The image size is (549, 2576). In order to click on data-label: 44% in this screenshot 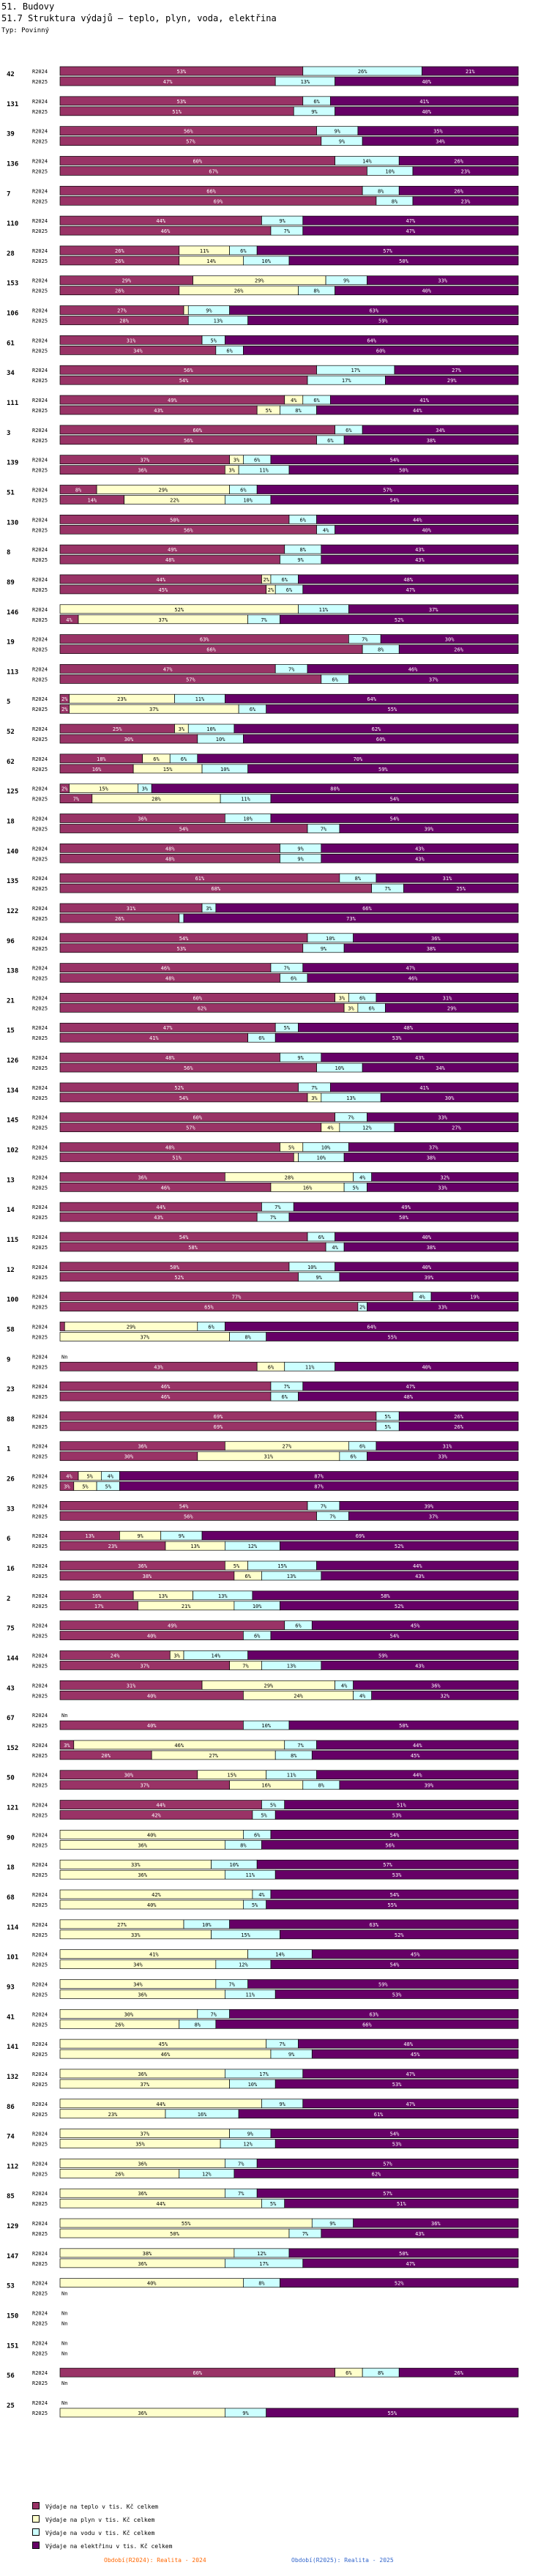, I will do `click(417, 520)`.